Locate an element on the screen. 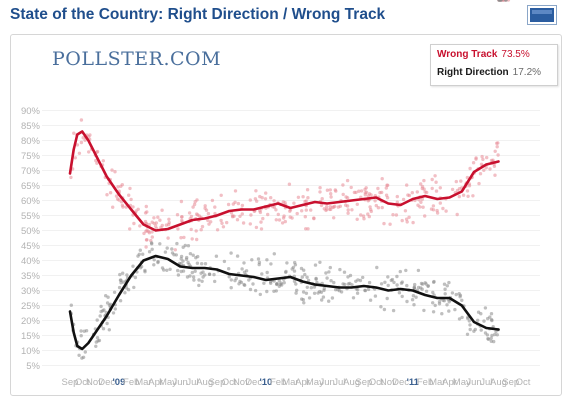  x-tick-label: Jul is located at coordinates (192, 382).